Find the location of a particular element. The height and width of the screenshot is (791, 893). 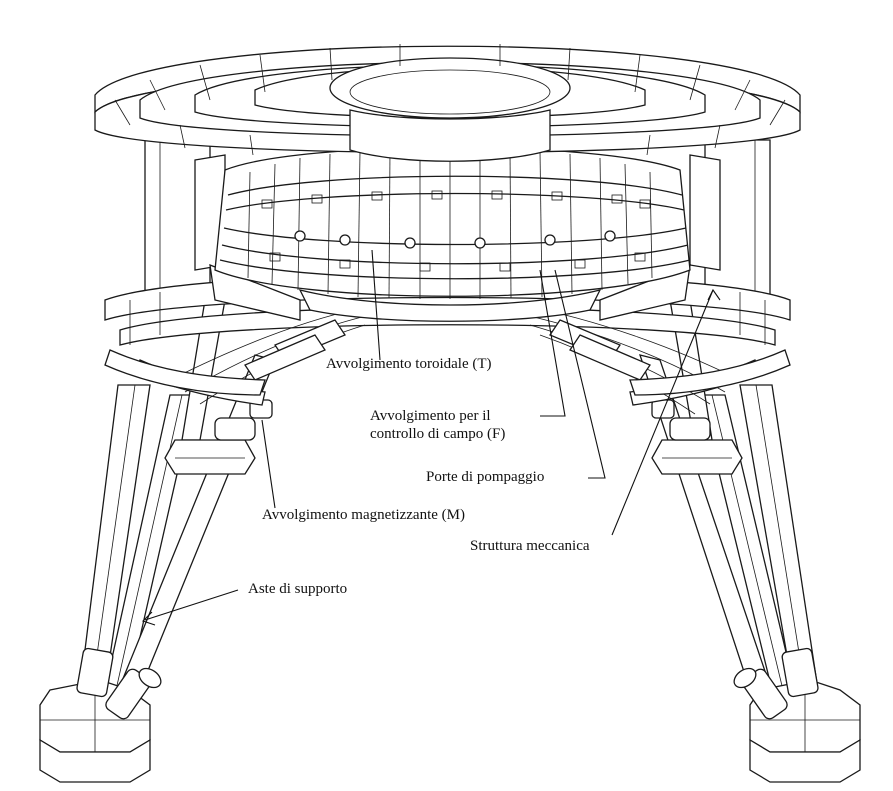

leader-pumping-ports is located at coordinates (580, 374).